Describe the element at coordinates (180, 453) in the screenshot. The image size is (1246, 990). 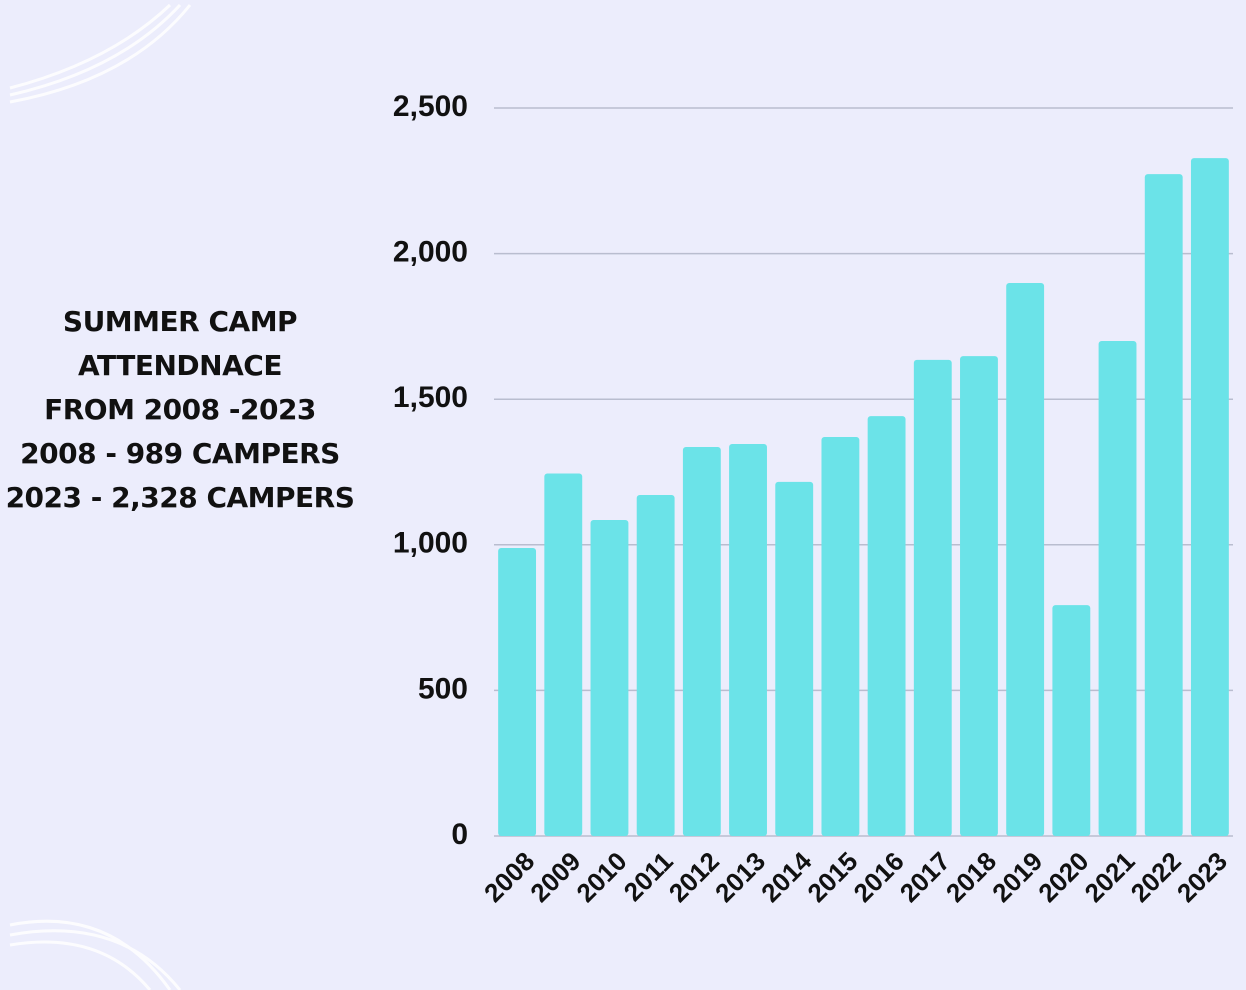
I see `annotation: 2008 - 989 CAMPERS` at that location.